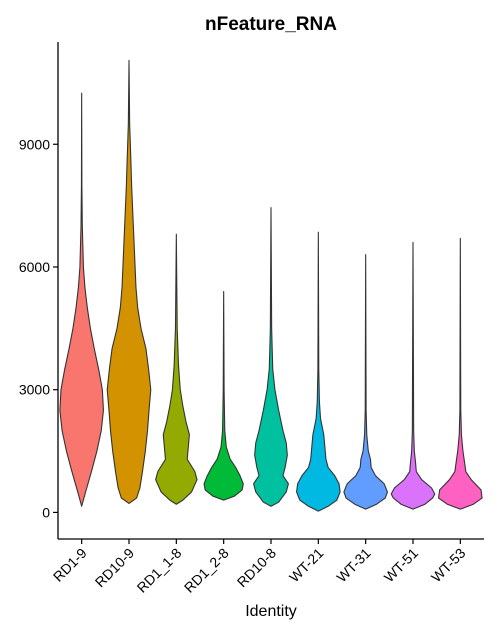 This screenshot has height=627, width=500. I want to click on y-ticks-group: 0 3000 6000 9000, so click(38, 328).